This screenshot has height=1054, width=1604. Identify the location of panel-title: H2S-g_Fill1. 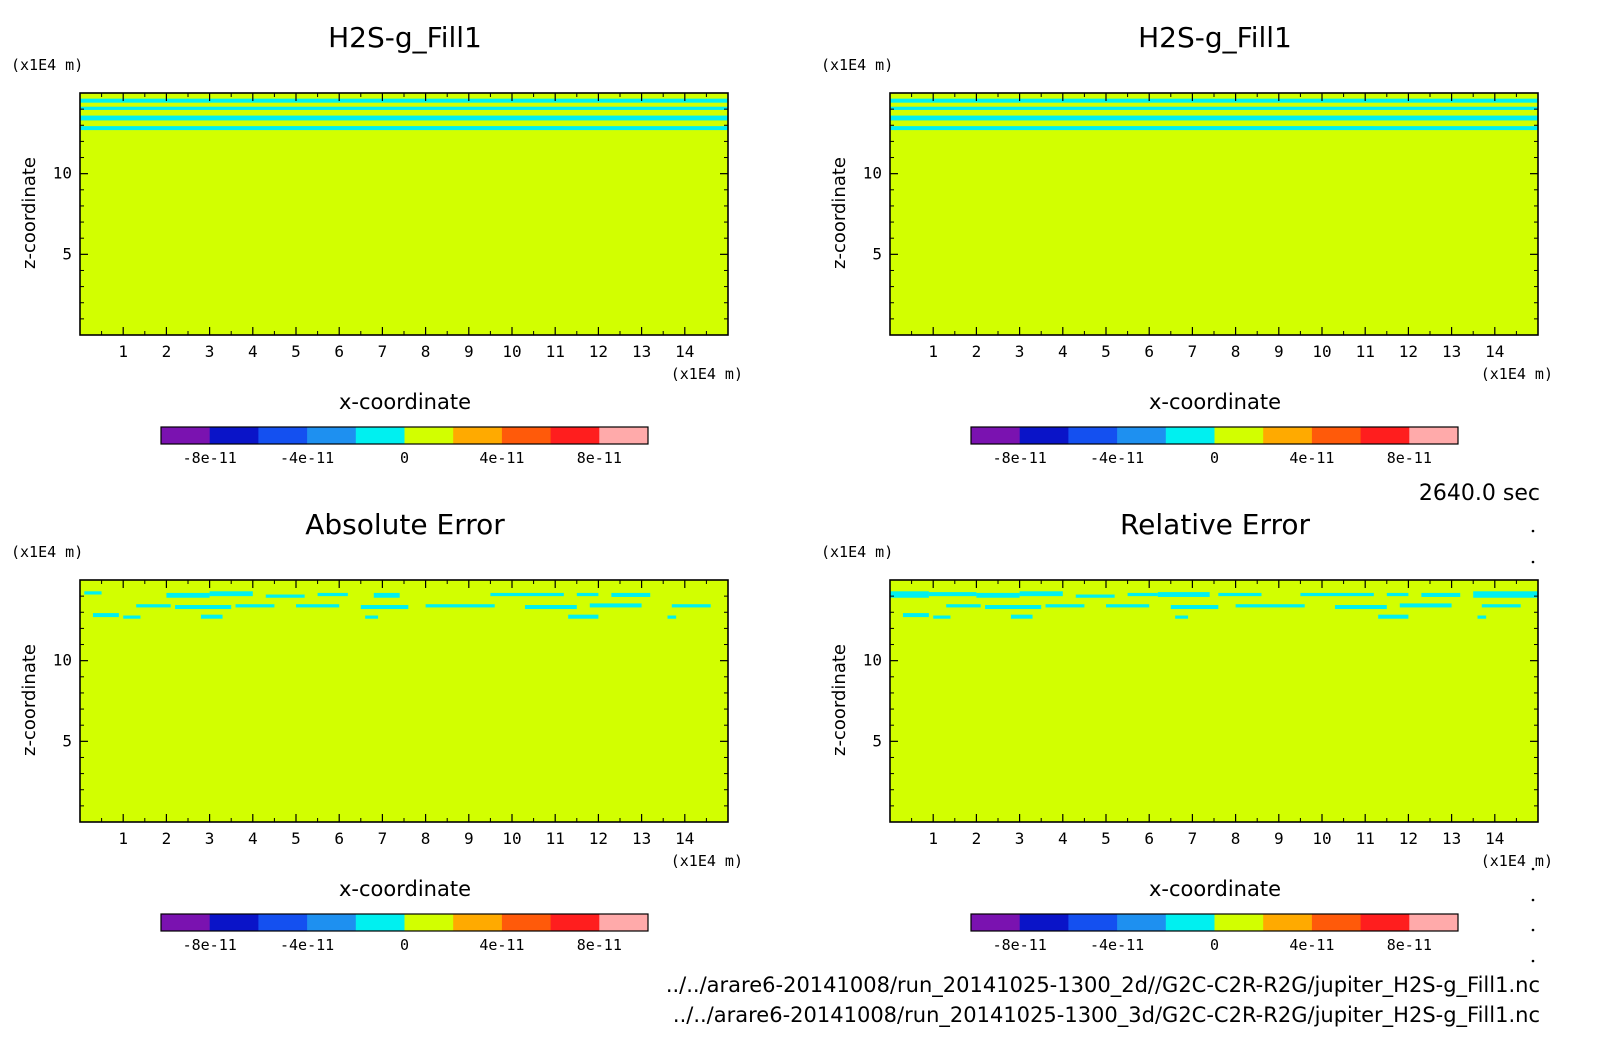
(1215, 37).